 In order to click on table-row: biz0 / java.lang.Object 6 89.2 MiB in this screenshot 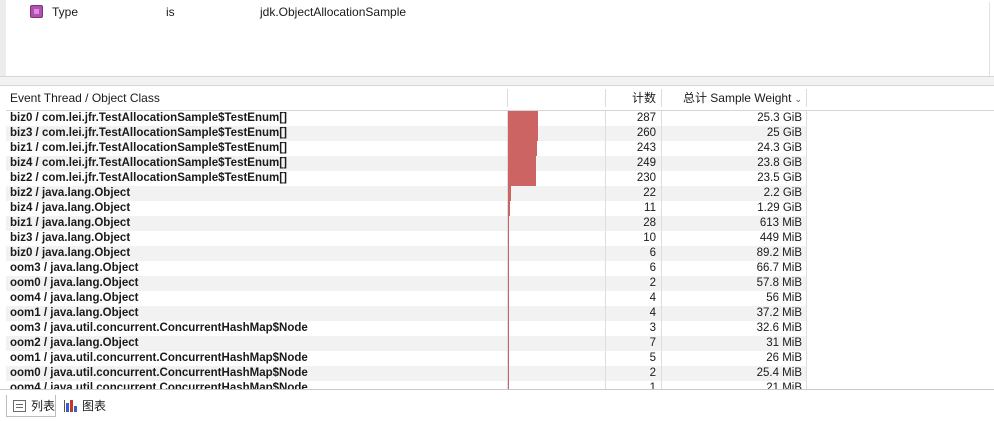, I will do `click(406, 253)`.